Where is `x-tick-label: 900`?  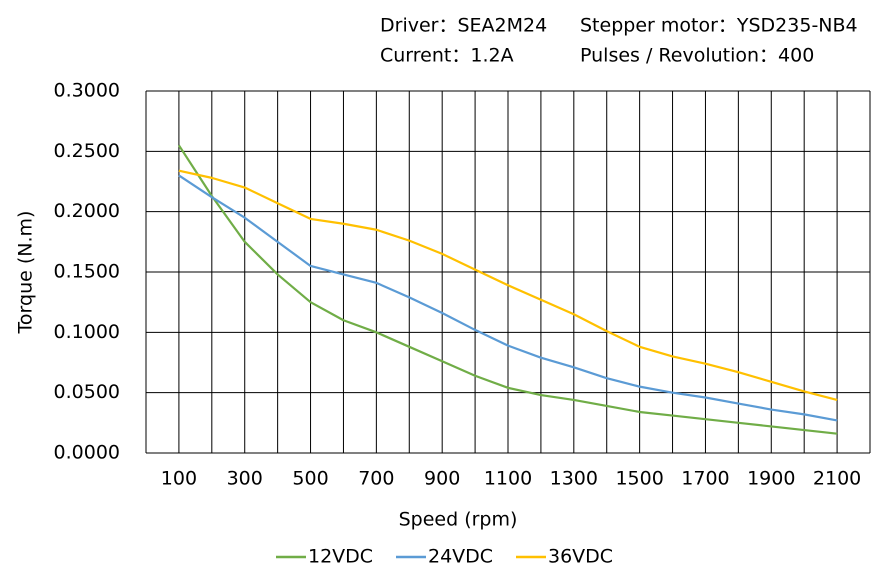
x-tick-label: 900 is located at coordinates (442, 479).